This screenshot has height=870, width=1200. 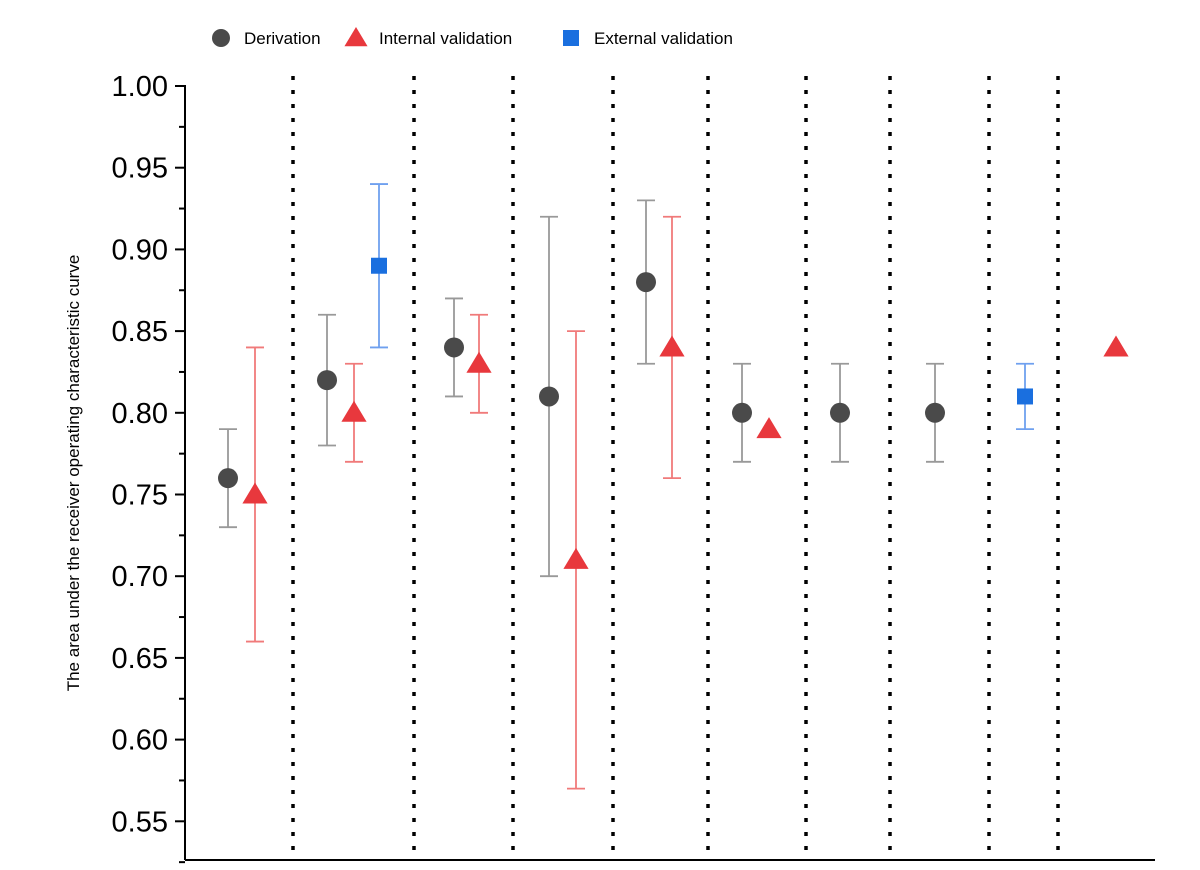 I want to click on y-tick-label: 0.70, so click(x=140, y=577).